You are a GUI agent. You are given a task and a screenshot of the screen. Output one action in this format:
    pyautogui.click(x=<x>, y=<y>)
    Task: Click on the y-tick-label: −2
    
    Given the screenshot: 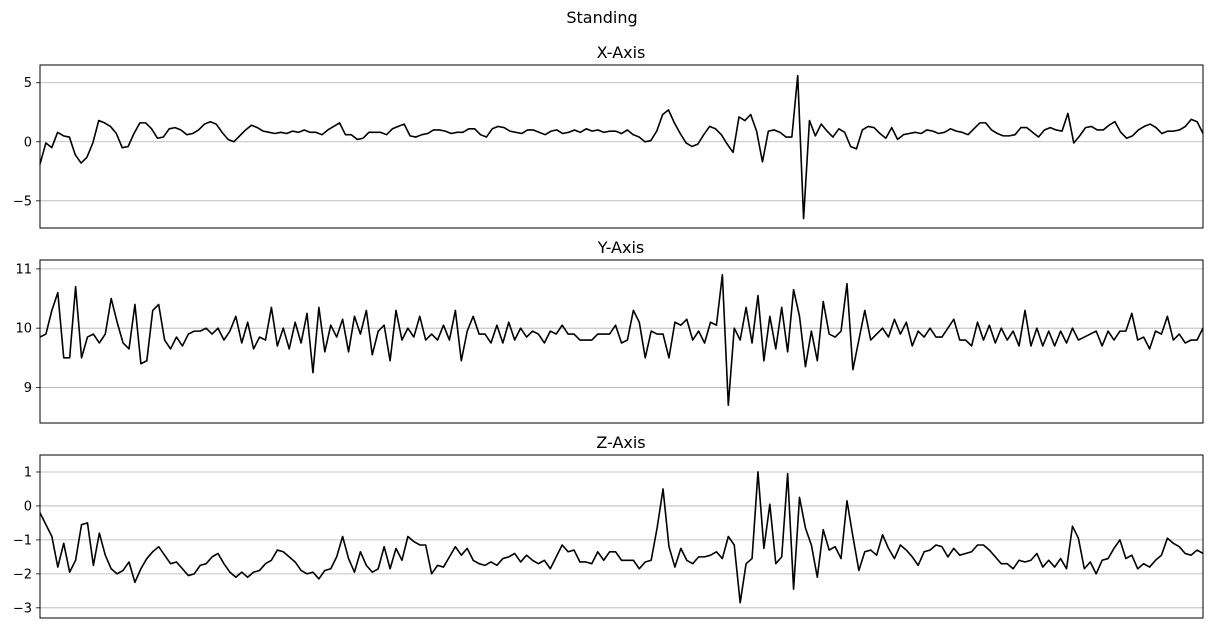 What is the action you would take?
    pyautogui.click(x=22, y=574)
    